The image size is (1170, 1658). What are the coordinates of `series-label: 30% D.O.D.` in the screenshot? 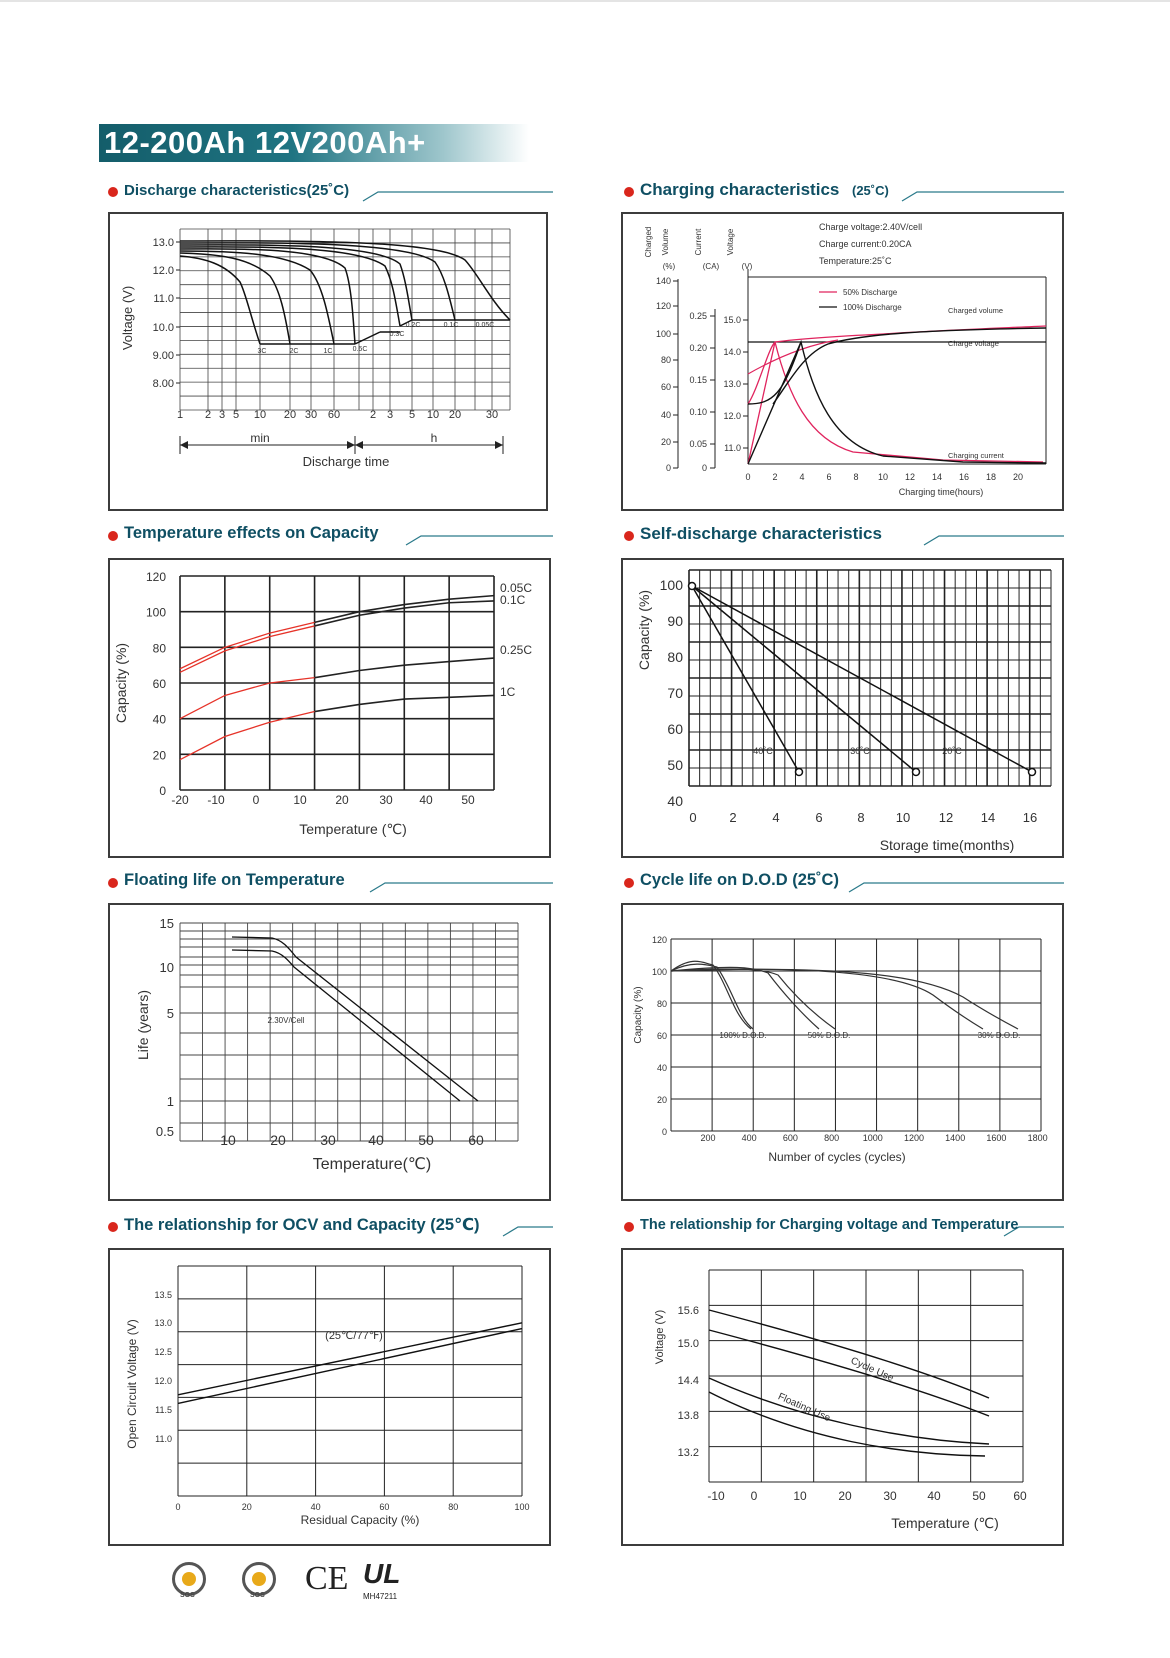 It's located at (999, 1035).